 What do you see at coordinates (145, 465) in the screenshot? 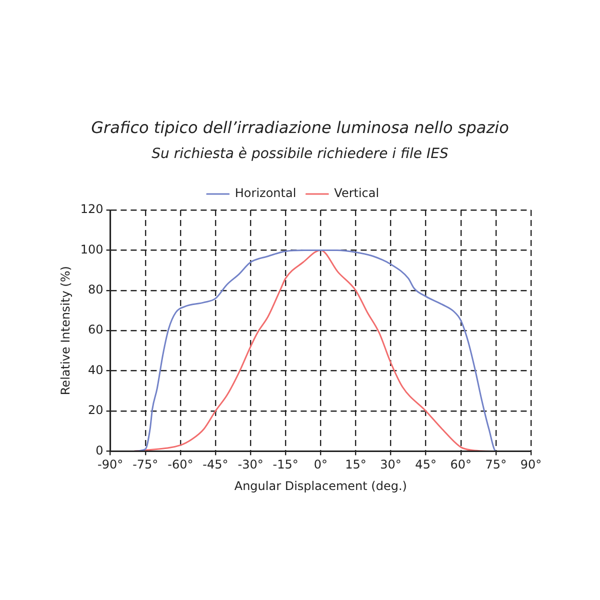
I see `x-tick-label: -75°` at bounding box center [145, 465].